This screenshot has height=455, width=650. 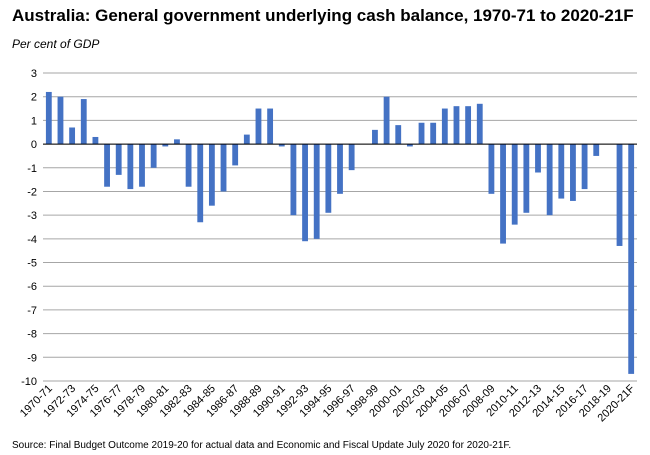 I want to click on y-tick-label: -10, so click(x=29, y=382).